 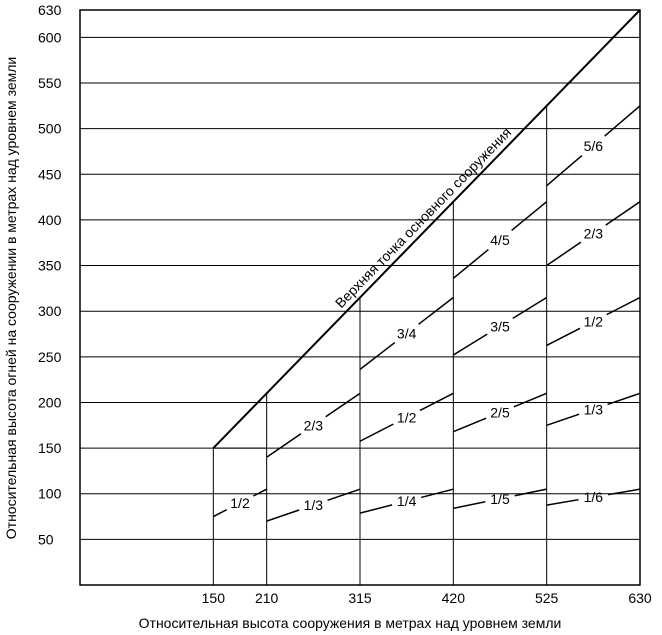 What do you see at coordinates (423, 217) in the screenshot?
I see `top-line-label: Верхняя точка основного сооружения` at bounding box center [423, 217].